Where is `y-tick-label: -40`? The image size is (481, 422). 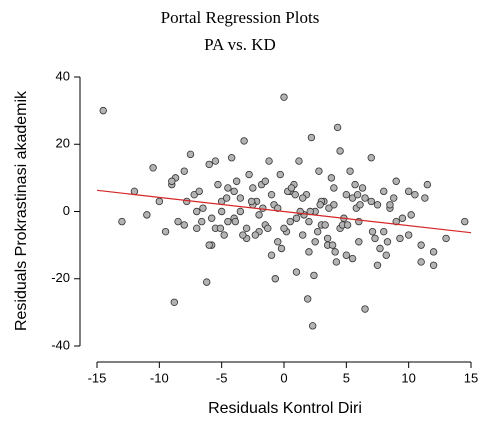 y-tick-label: -40 is located at coordinates (60, 344).